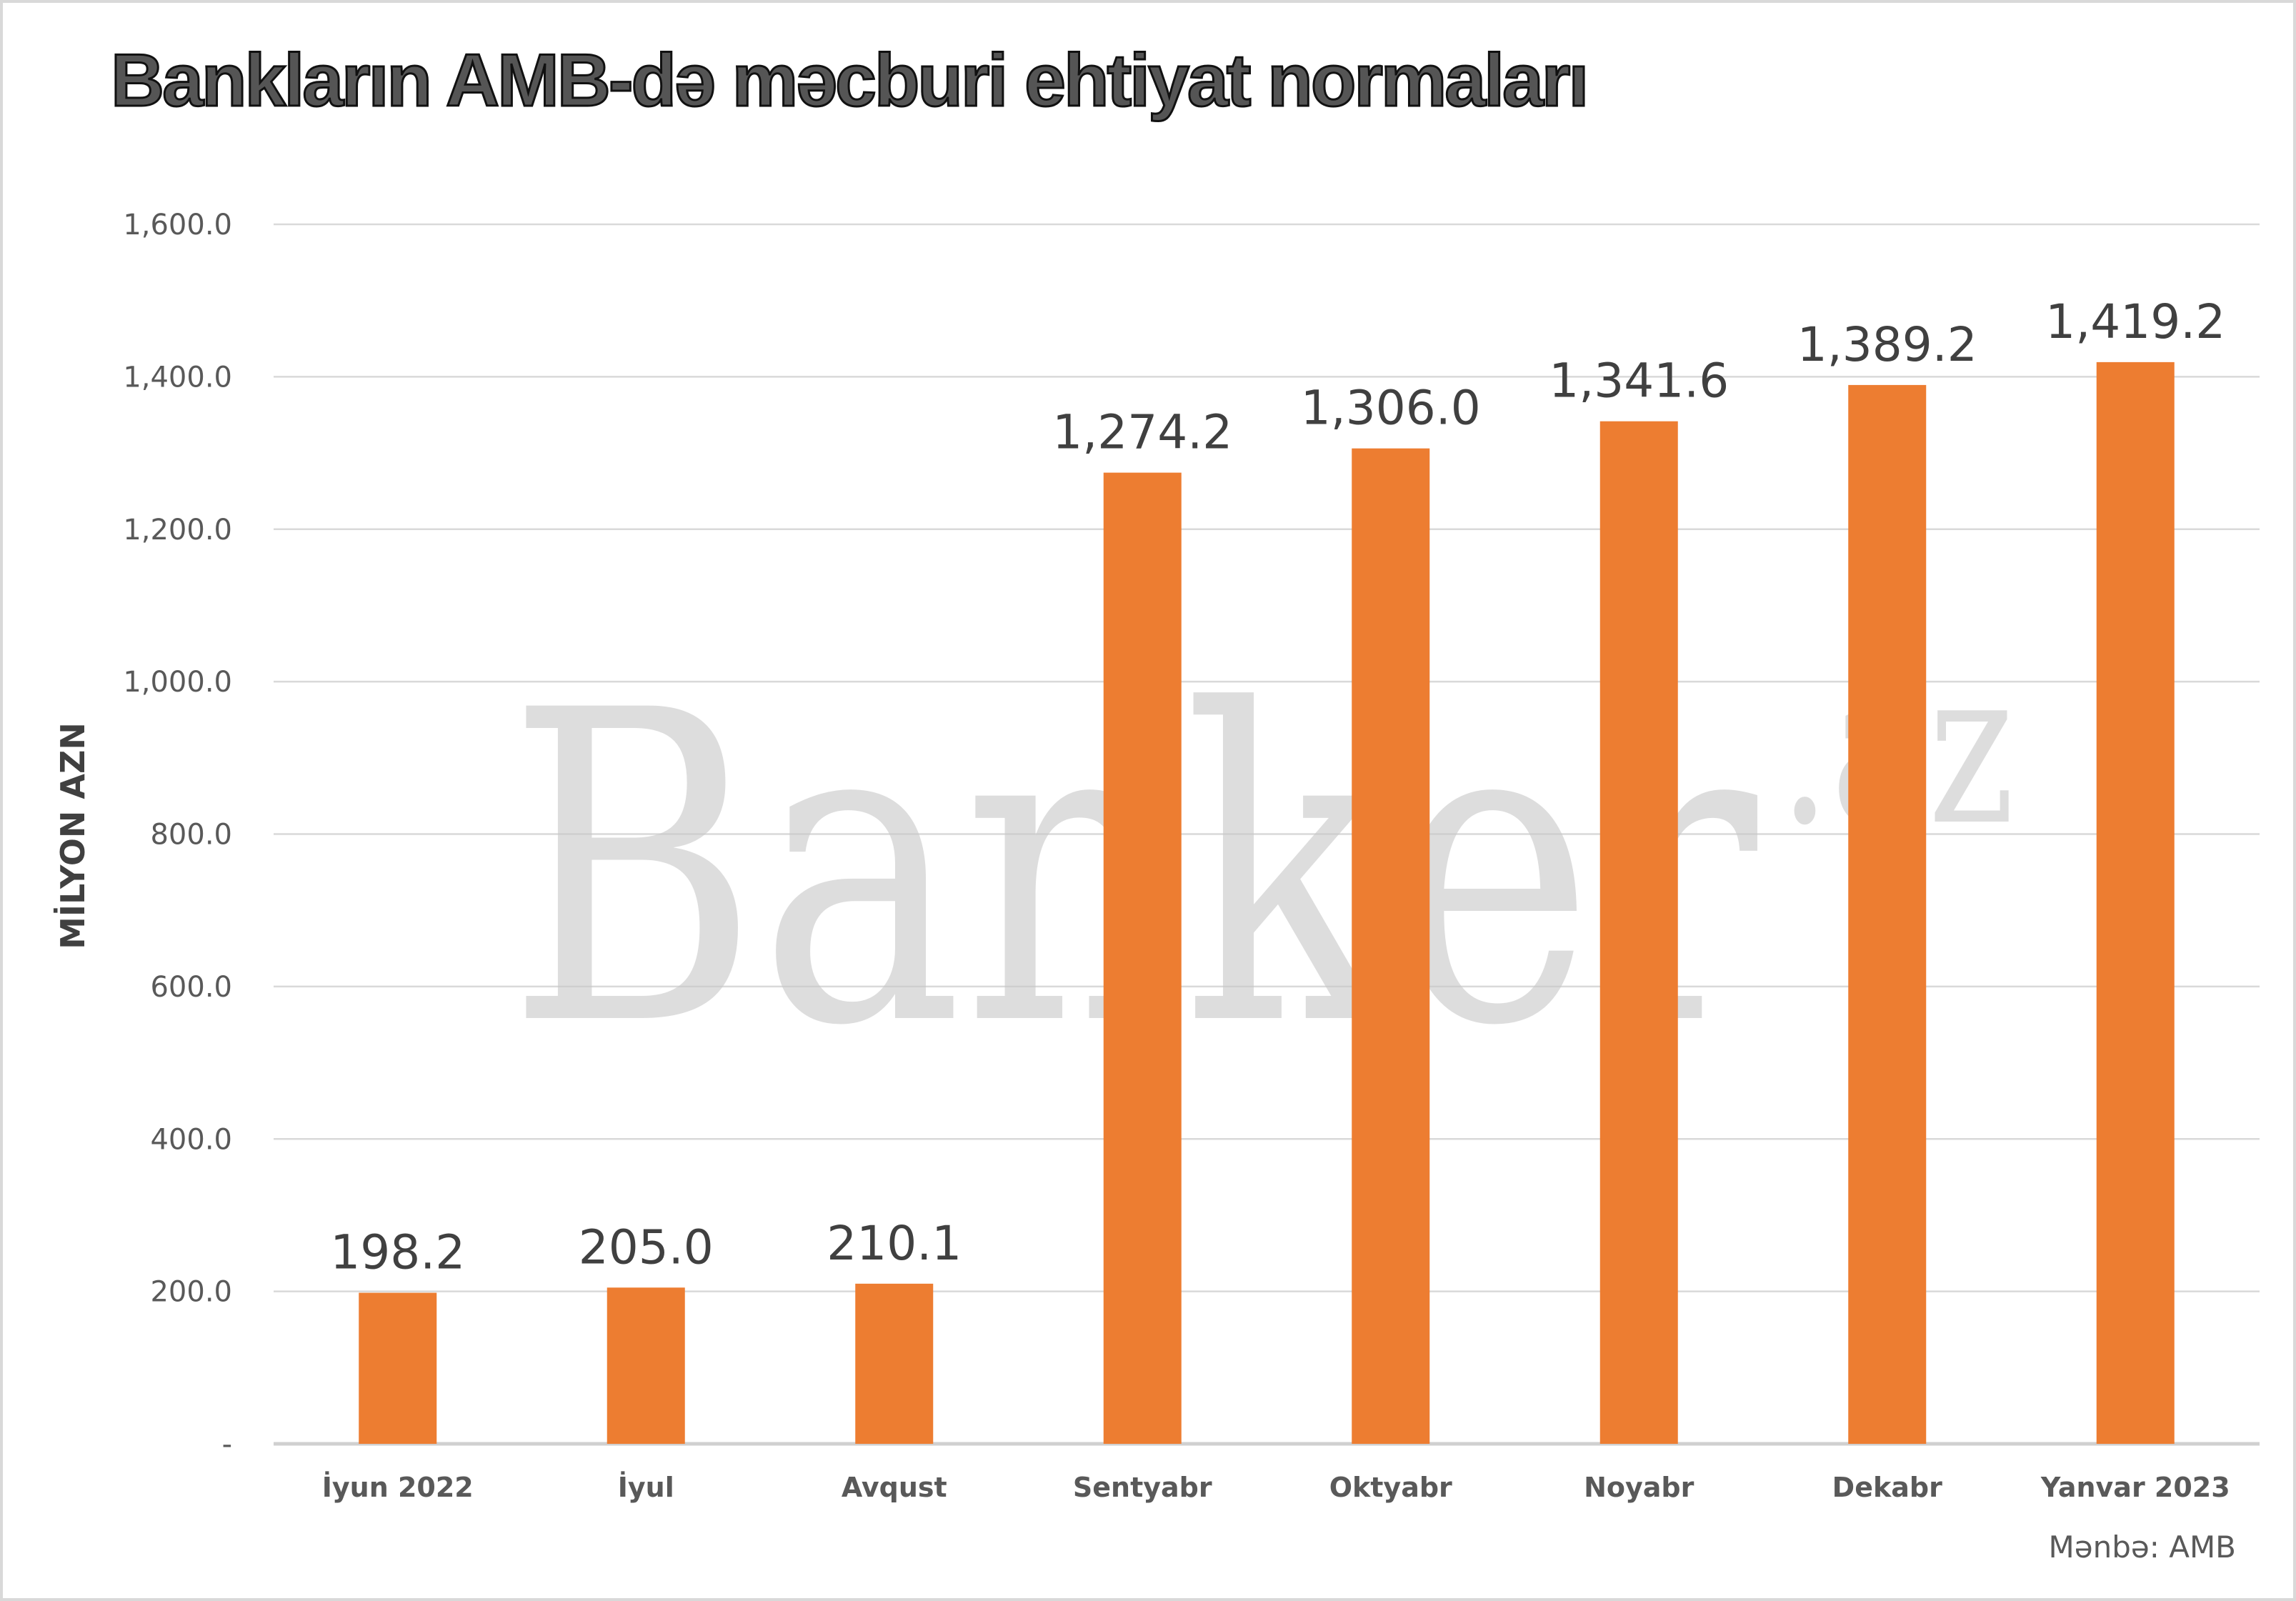 This screenshot has width=2296, height=1601. What do you see at coordinates (191, 1139) in the screenshot?
I see `y-tick-label: 400.0` at bounding box center [191, 1139].